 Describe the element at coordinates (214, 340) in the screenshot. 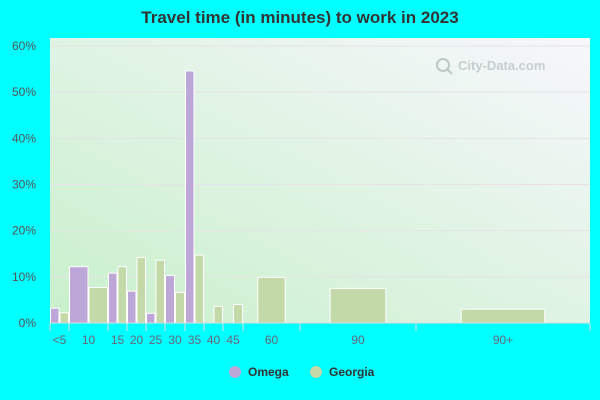

I see `x-tick-label: 40` at that location.